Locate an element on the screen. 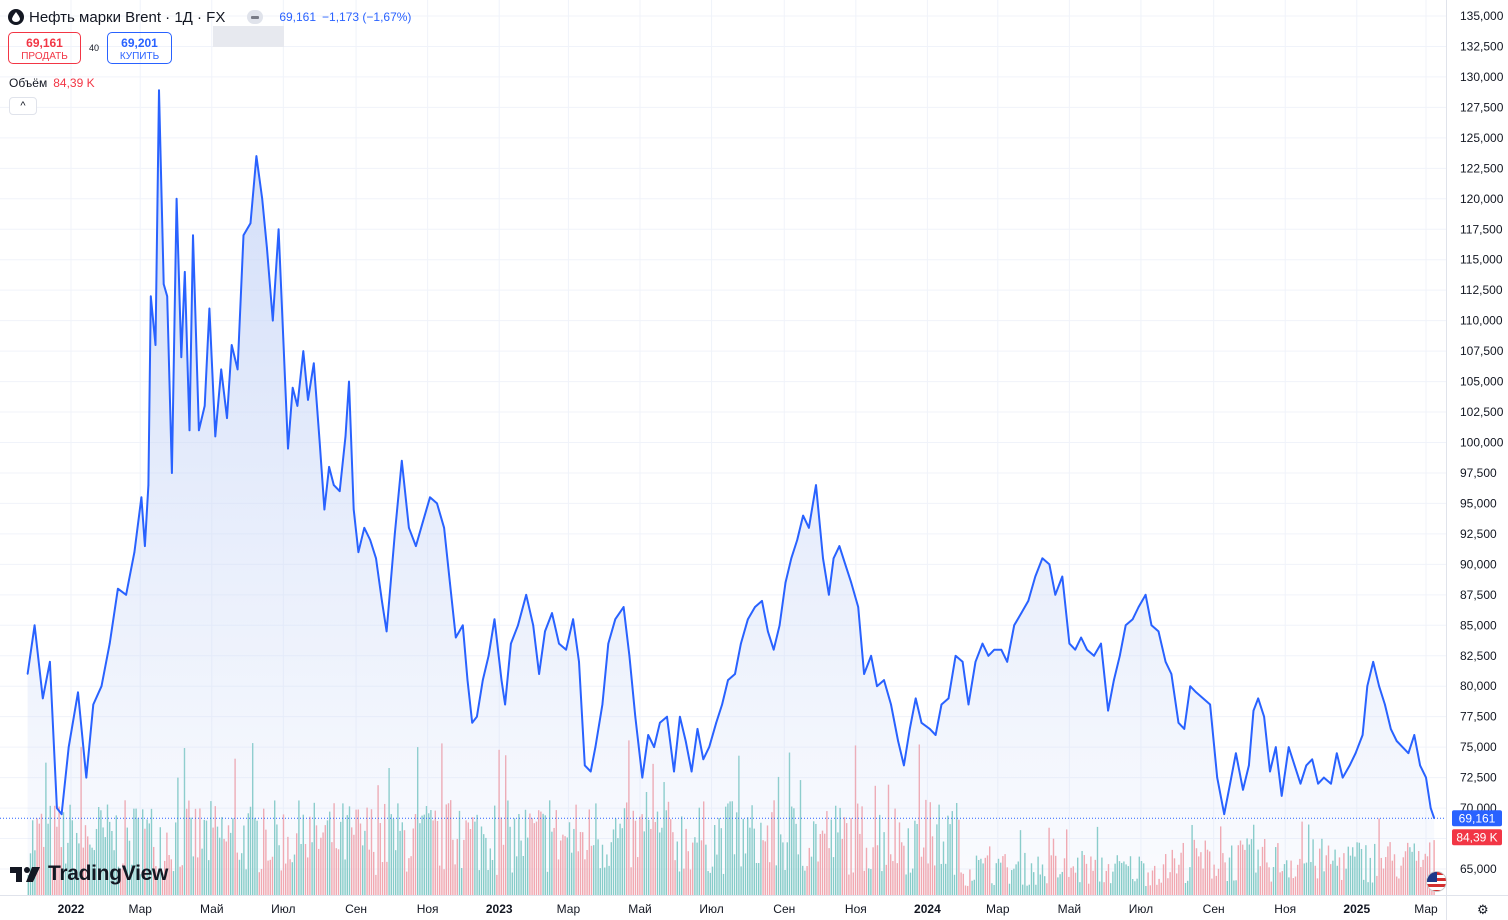  symbol-title: Нефть марки Brent · 1Д · FX is located at coordinates (127, 17).